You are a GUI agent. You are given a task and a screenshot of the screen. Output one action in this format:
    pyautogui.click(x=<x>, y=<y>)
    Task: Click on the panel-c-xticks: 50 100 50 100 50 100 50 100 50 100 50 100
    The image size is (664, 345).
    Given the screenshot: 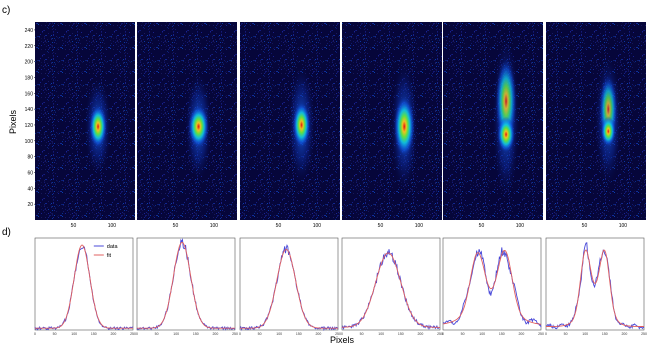 What is the action you would take?
    pyautogui.click(x=349, y=226)
    